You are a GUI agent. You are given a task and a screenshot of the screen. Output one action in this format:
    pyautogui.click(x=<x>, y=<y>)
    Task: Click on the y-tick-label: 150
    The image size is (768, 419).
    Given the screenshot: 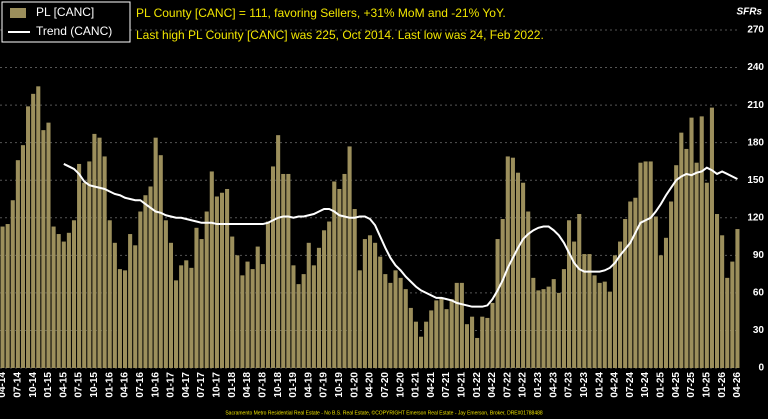 What is the action you would take?
    pyautogui.click(x=755, y=180)
    